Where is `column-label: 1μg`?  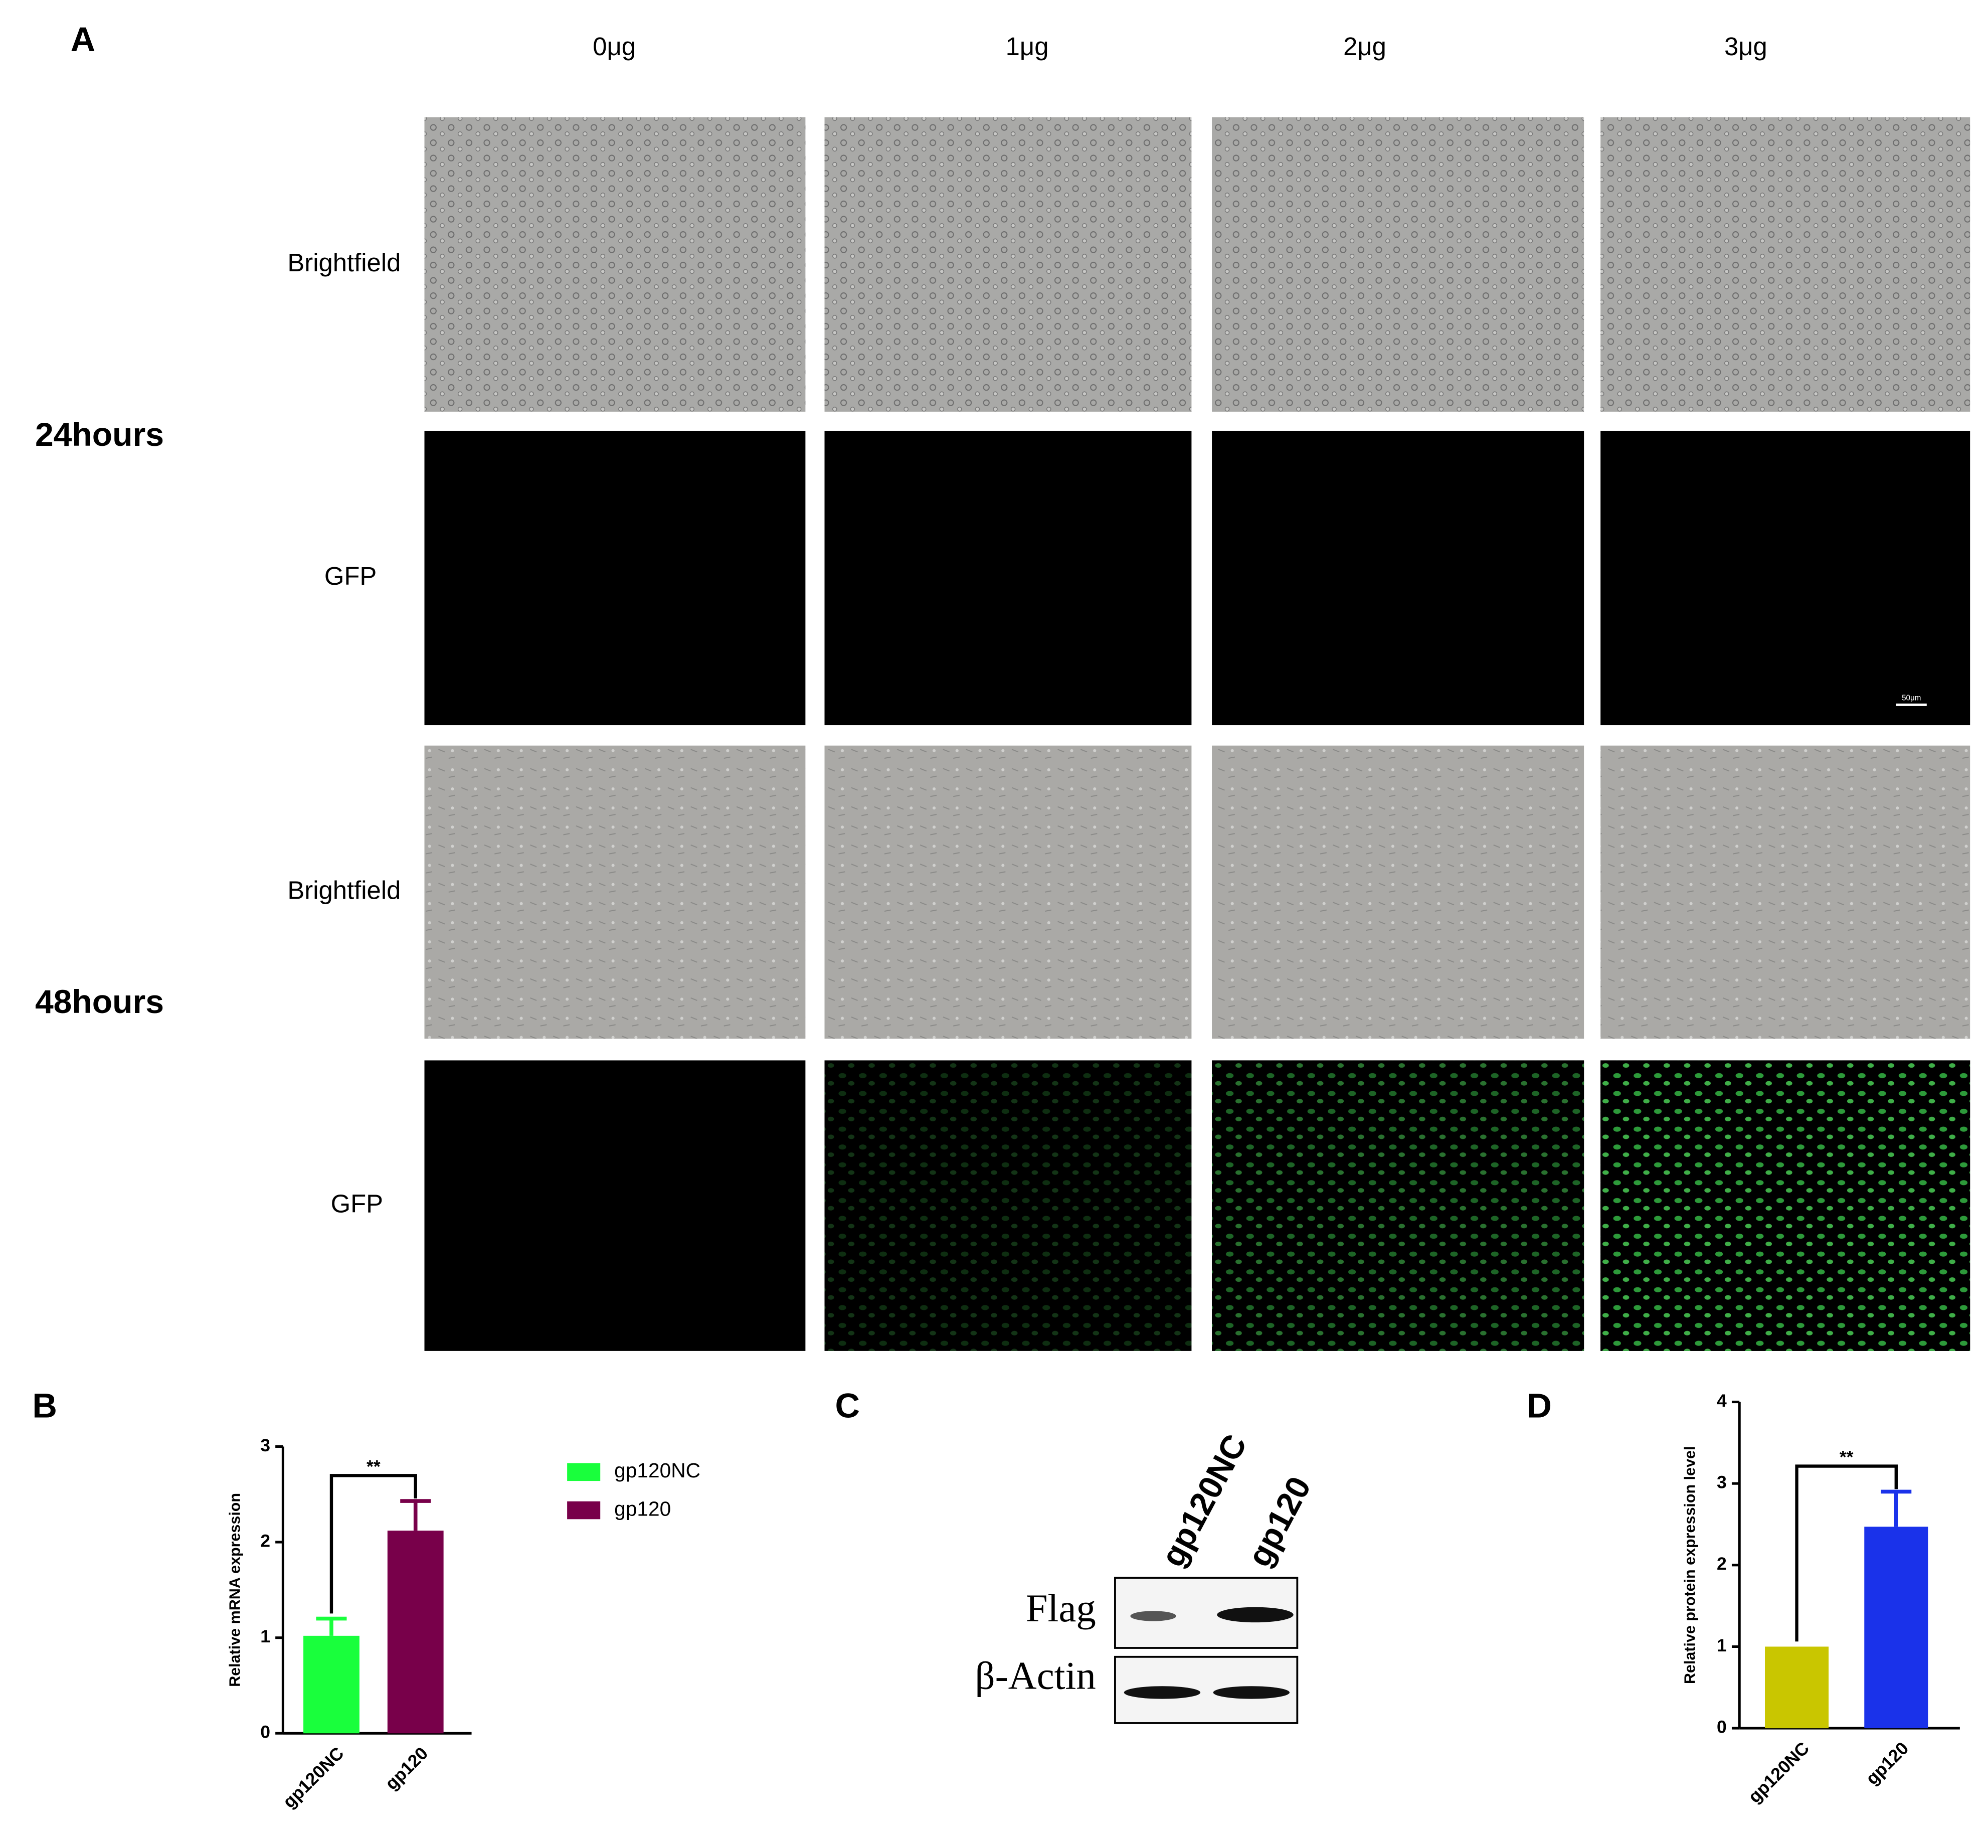
column-label: 1μg is located at coordinates (1027, 46).